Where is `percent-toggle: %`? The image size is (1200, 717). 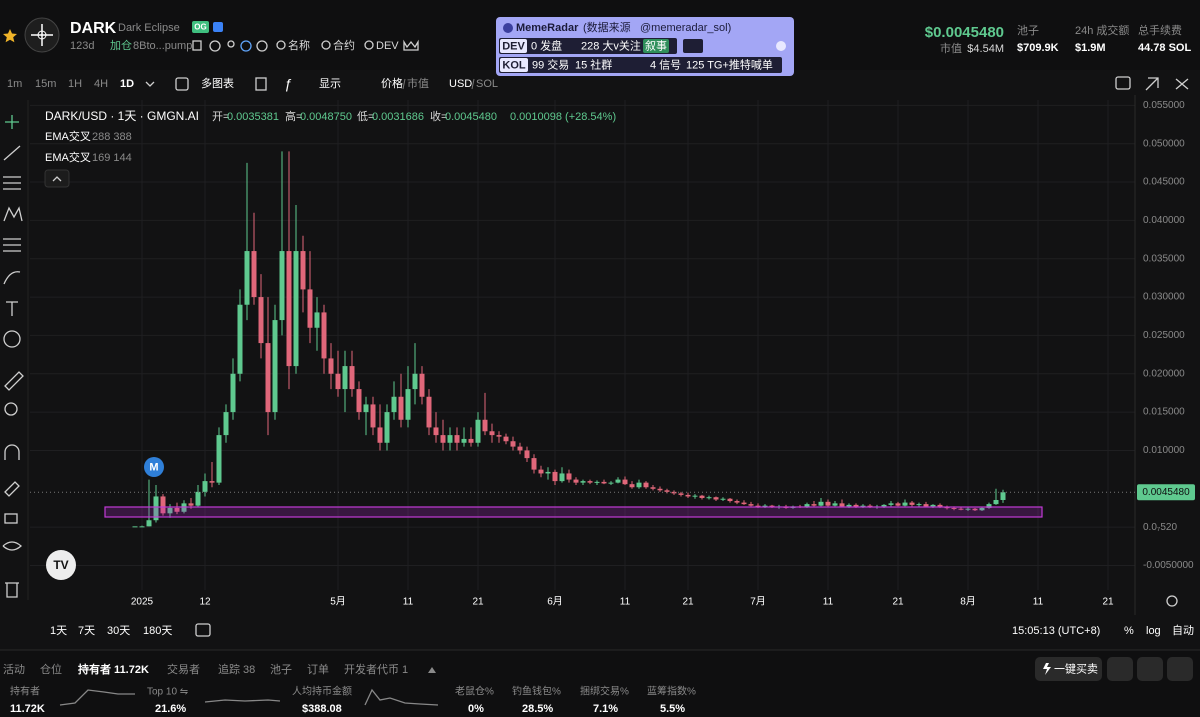 percent-toggle: % is located at coordinates (1129, 631).